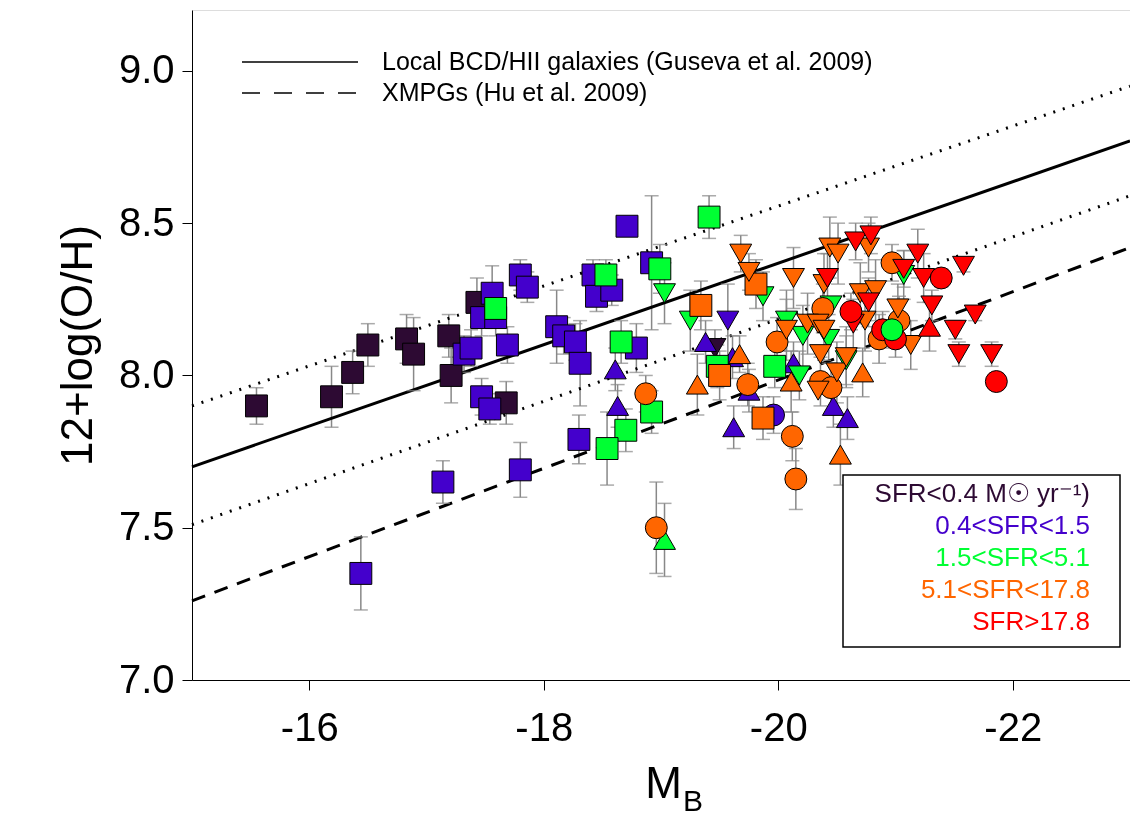 This screenshot has width=1130, height=819. I want to click on y-tick-label: 7.0, so click(146, 678).